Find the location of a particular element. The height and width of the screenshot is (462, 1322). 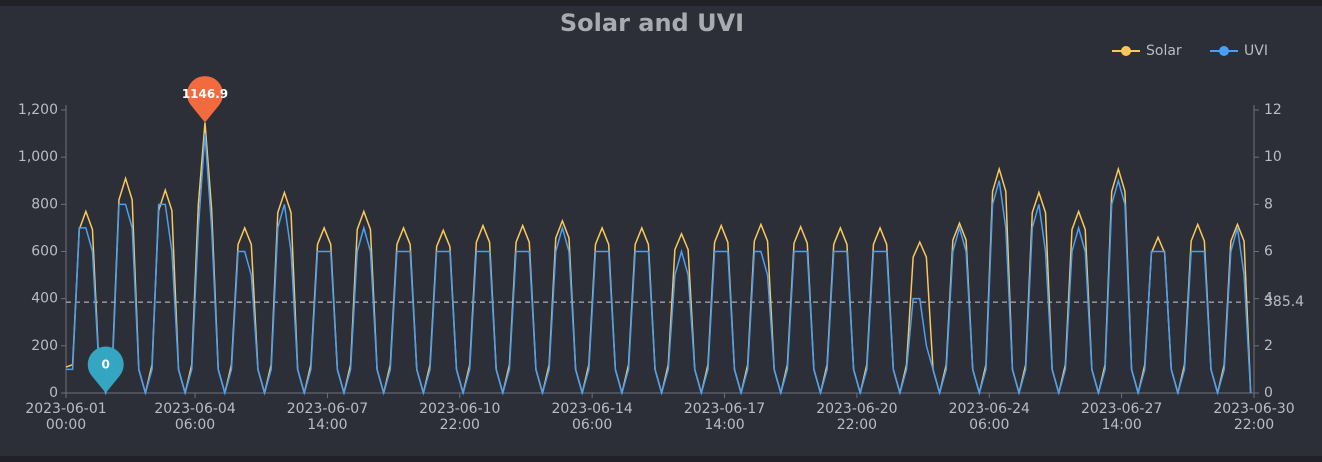

y-tick-label: 800 is located at coordinates (44, 204).